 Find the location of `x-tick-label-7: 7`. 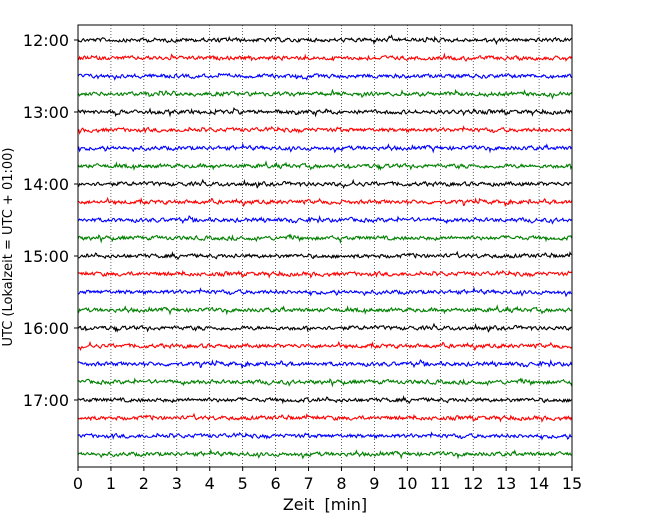

x-tick-label-7: 7 is located at coordinates (308, 483).